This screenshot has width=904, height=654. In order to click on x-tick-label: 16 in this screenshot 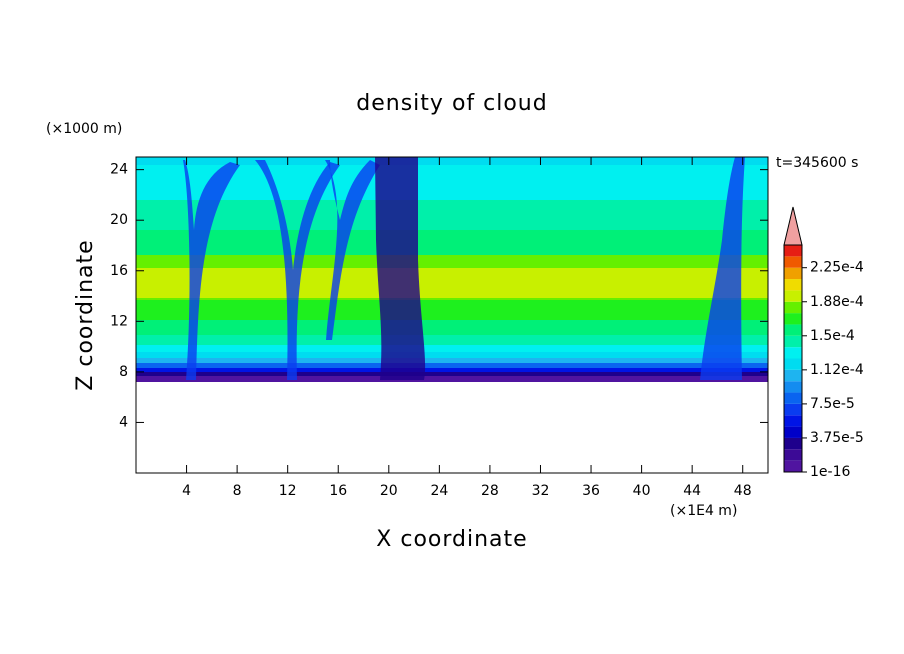, I will do `click(338, 491)`.